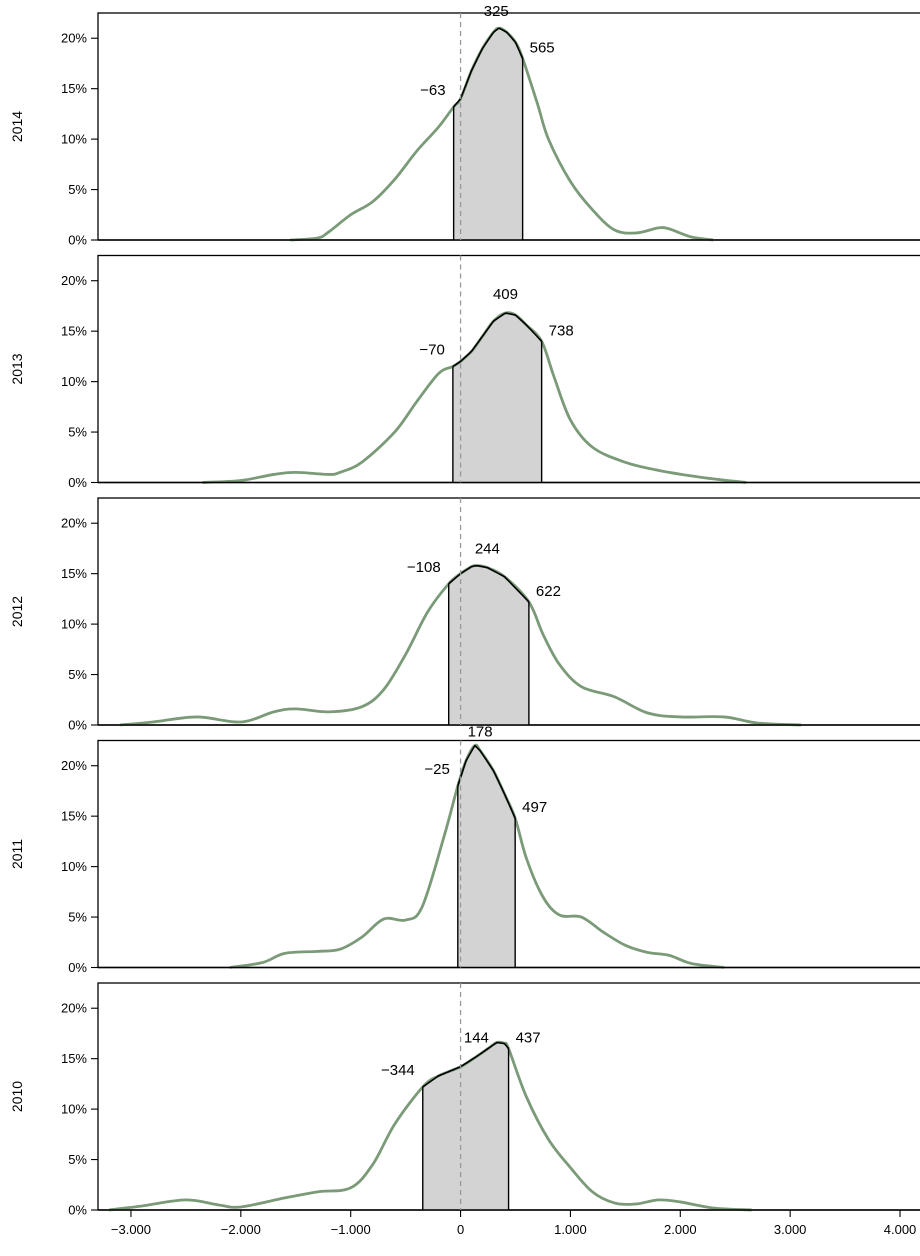  I want to click on upper-bound-label: 497, so click(534, 807).